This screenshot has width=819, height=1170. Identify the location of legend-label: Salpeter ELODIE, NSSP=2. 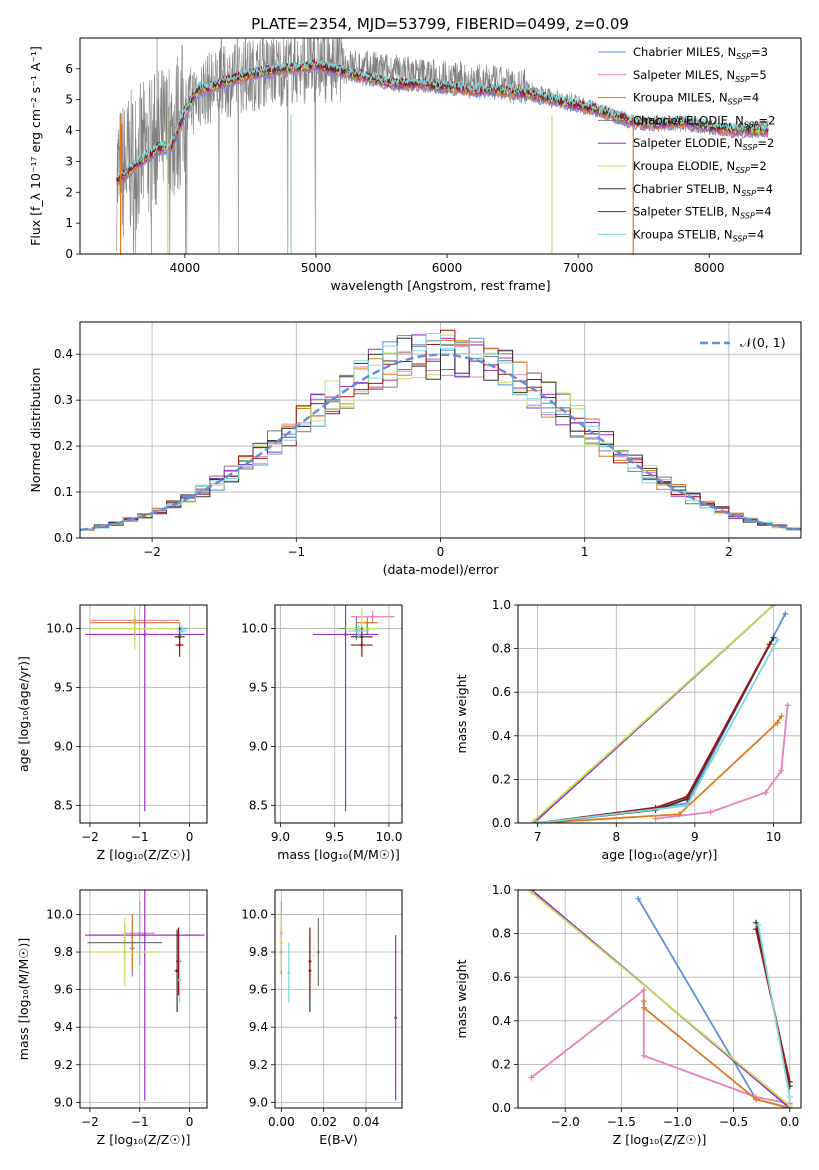
(703, 144).